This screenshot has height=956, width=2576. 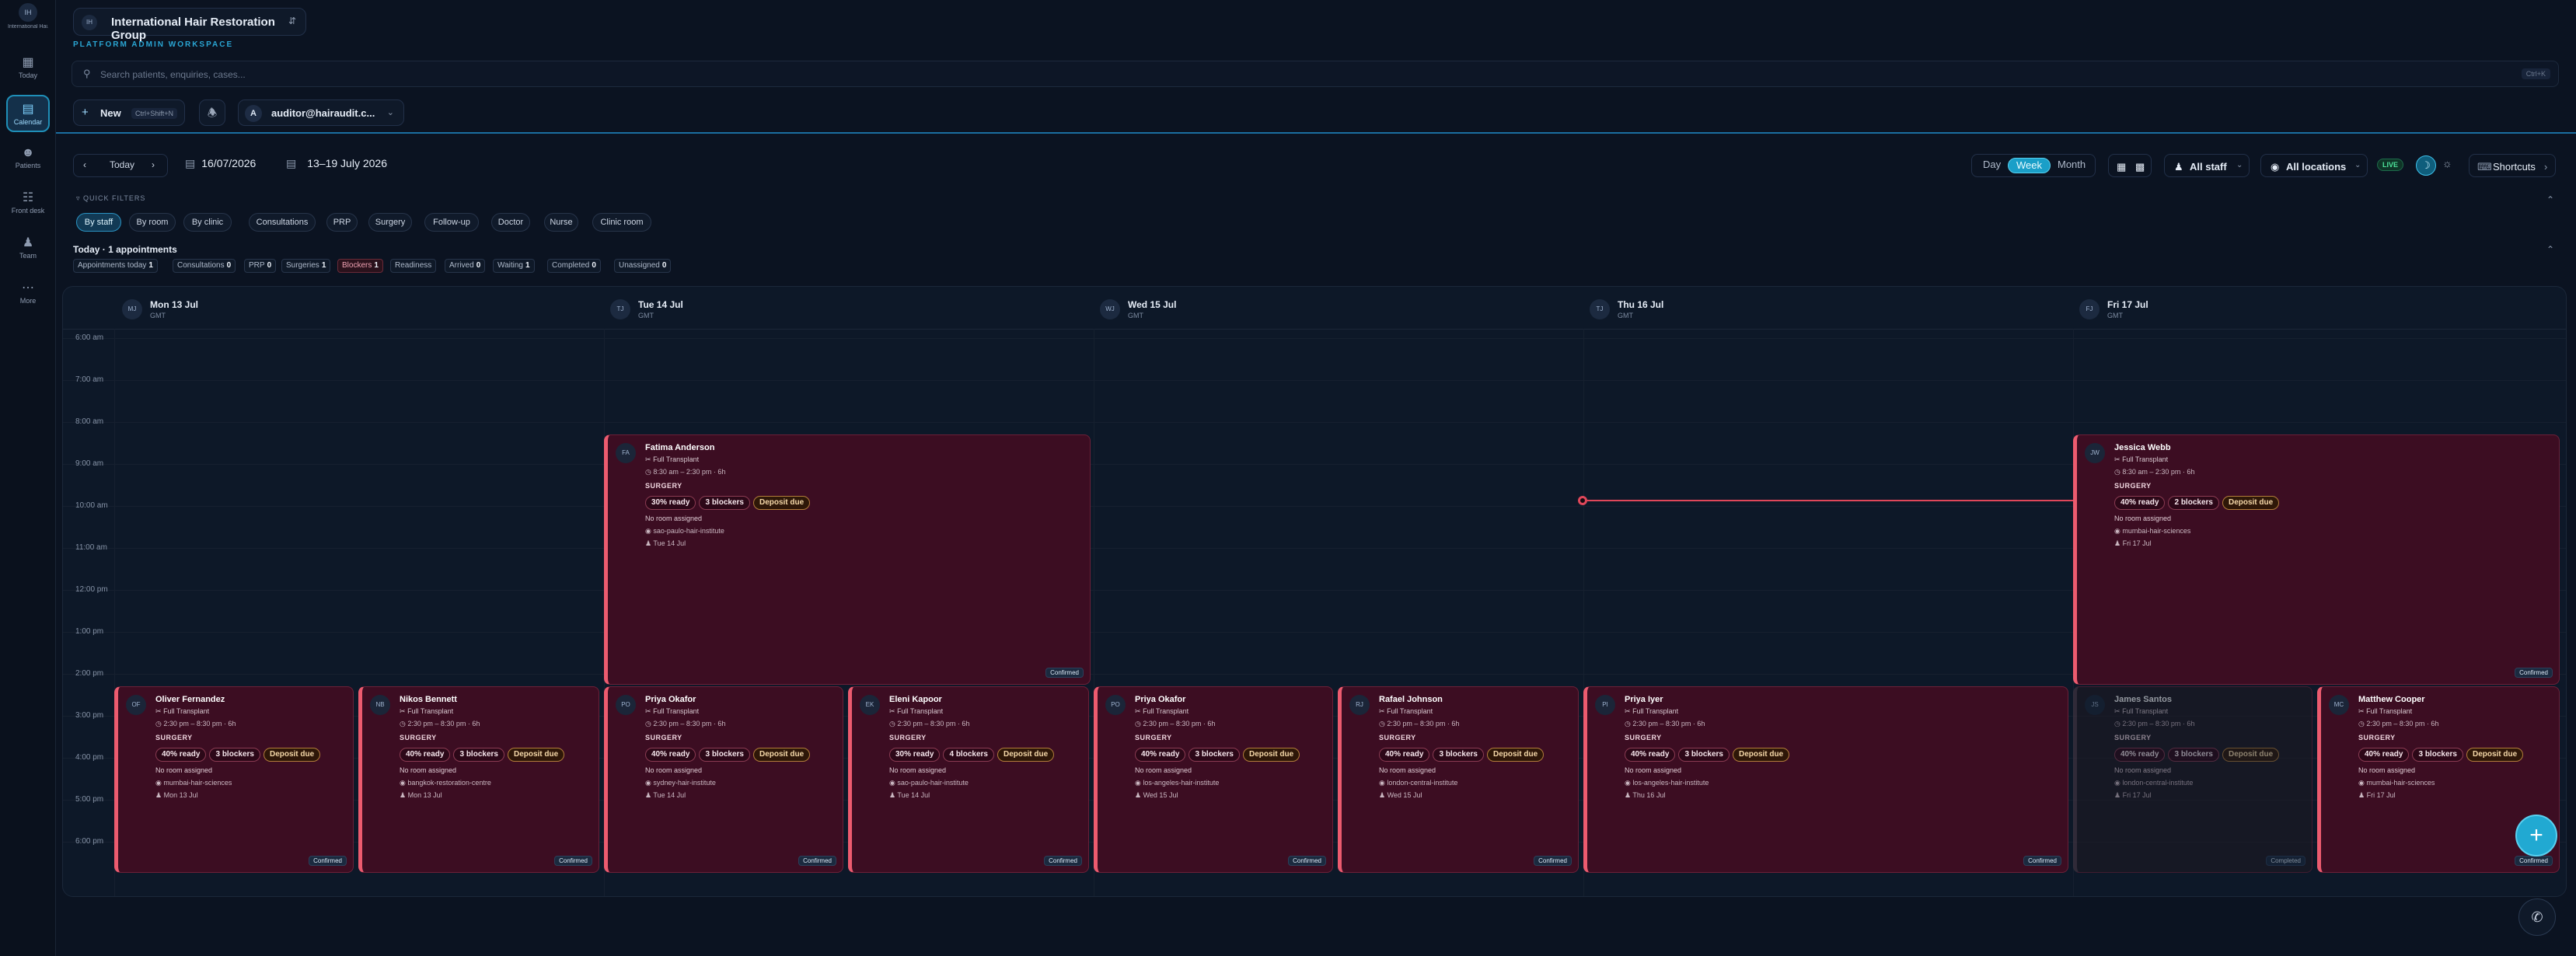 What do you see at coordinates (2513, 165) in the screenshot?
I see `shortcuts-button: ⌨ Shortcuts ›` at bounding box center [2513, 165].